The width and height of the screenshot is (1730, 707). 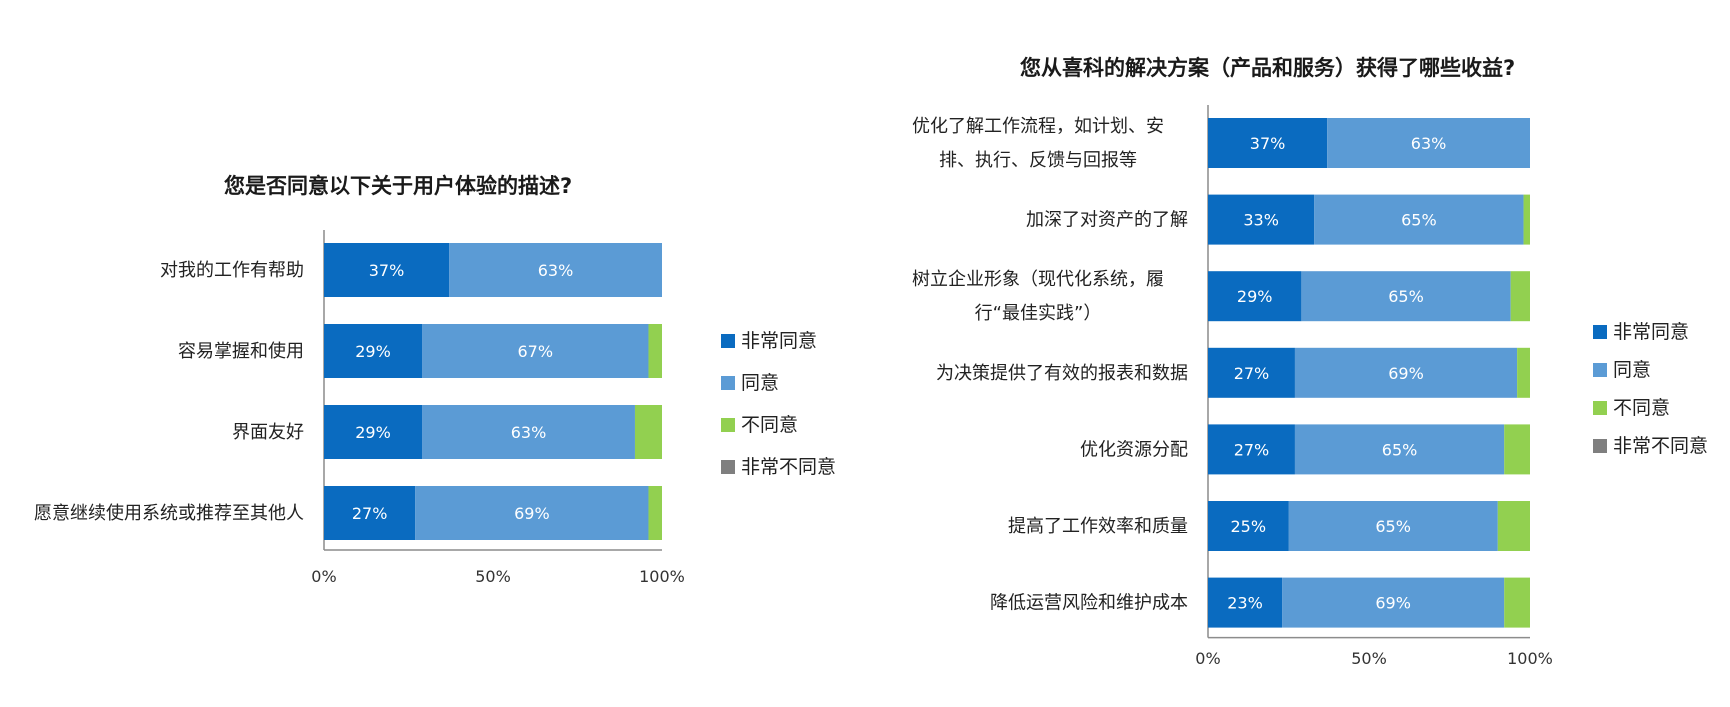 I want to click on chart-title: 您是否同意以下关于用户体验的描述?, so click(x=398, y=186).